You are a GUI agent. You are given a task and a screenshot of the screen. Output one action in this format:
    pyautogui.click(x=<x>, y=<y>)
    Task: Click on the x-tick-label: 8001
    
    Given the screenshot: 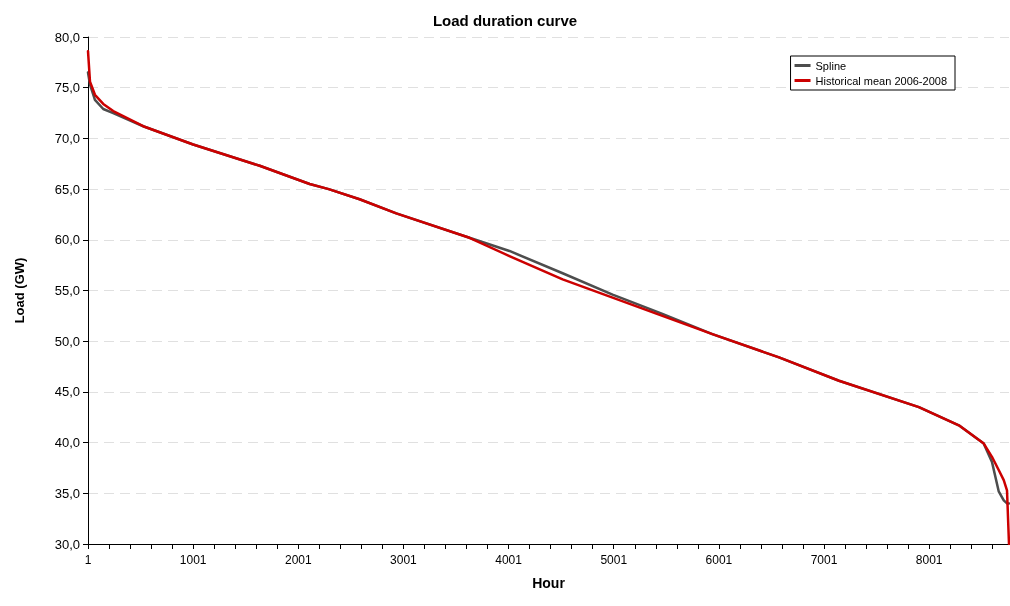 What is the action you would take?
    pyautogui.click(x=929, y=560)
    